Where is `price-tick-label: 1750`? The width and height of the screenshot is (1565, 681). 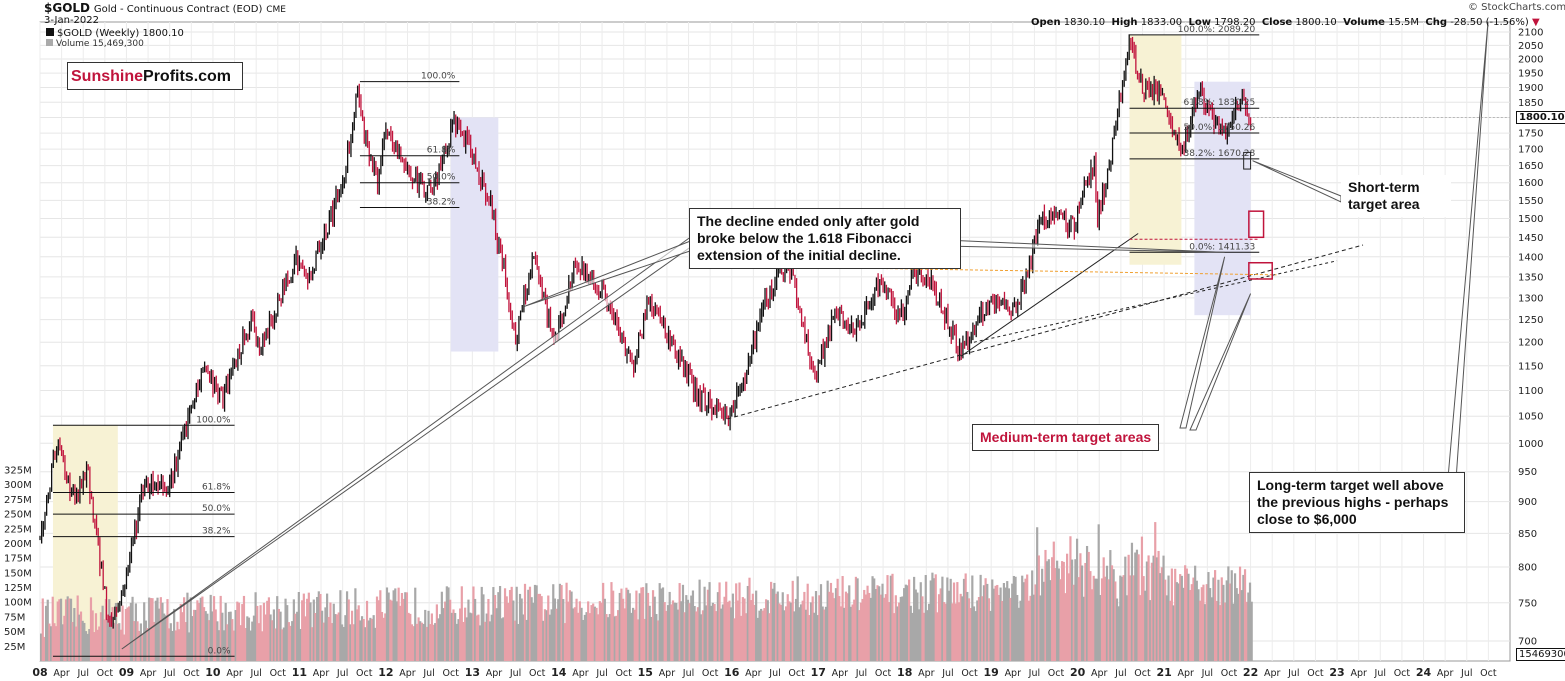
price-tick-label: 1750 is located at coordinates (1530, 134).